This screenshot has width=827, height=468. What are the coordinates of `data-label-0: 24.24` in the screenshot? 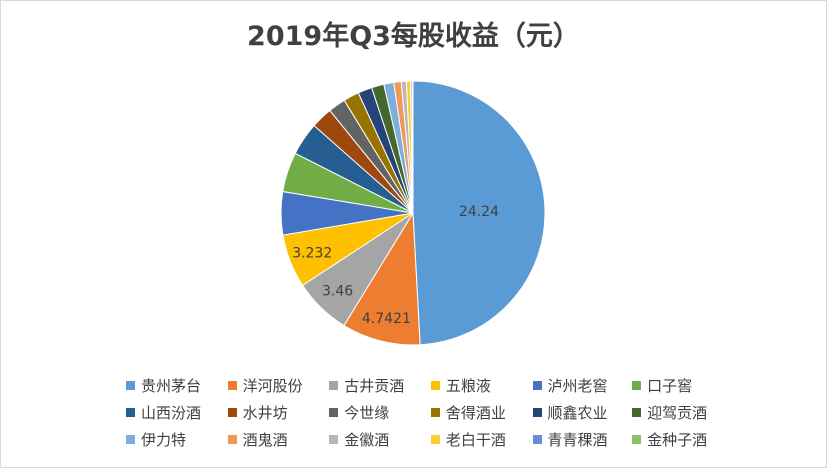 It's located at (479, 212).